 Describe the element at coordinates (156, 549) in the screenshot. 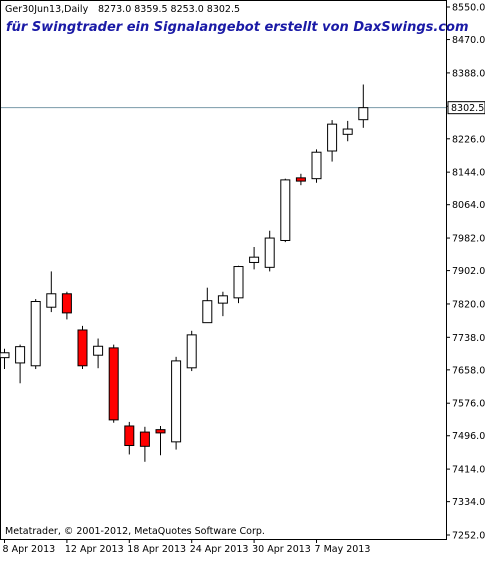

I see `x-tick-label: 18 Apr 2013` at that location.